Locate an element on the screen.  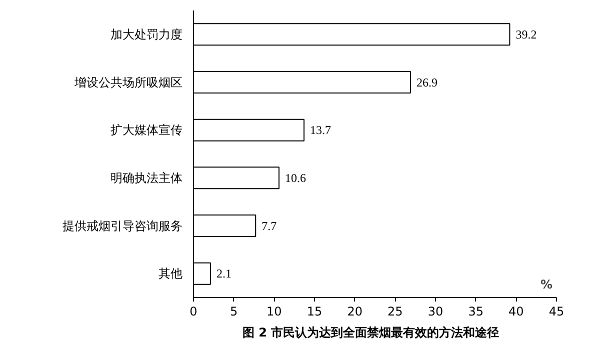
x-tick-label: 5 is located at coordinates (234, 311).